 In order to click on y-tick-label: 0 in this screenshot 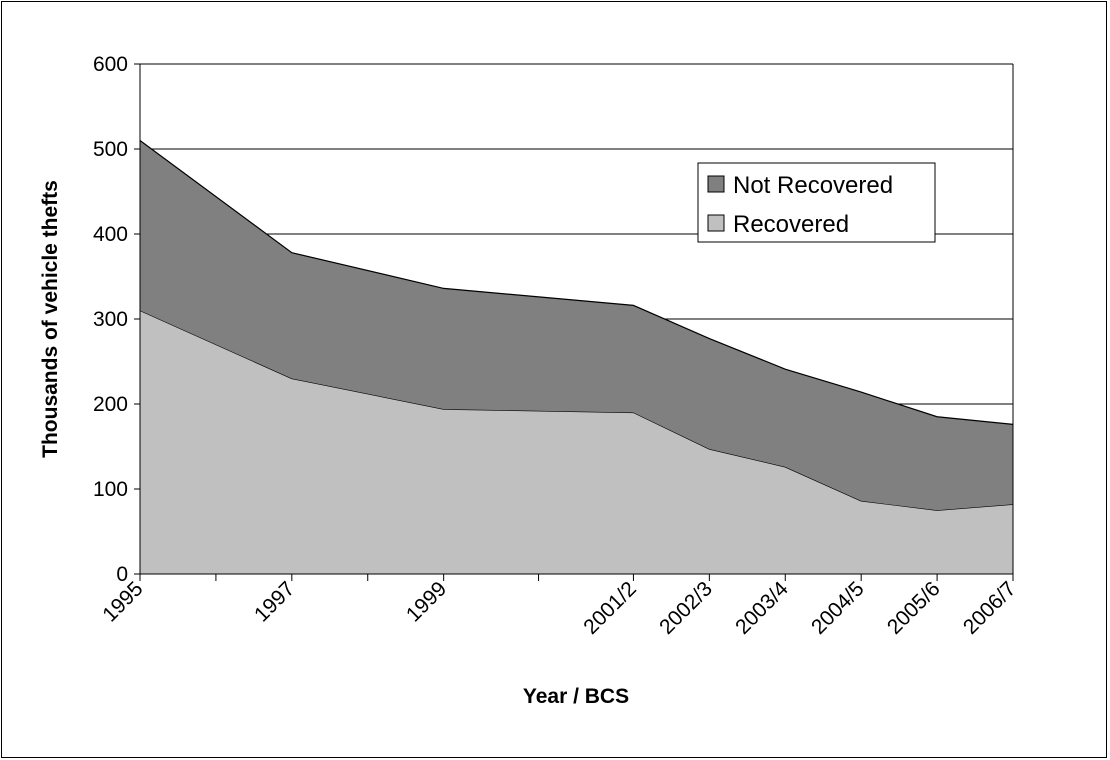, I will do `click(122, 574)`.